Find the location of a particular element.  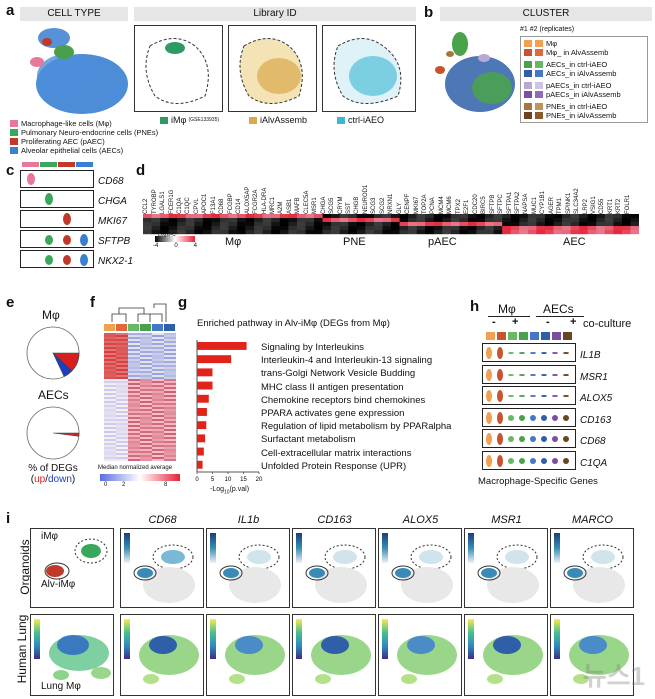

cluster-legend-item: Mφ_ in AlvAssemb is located at coordinates (584, 52).